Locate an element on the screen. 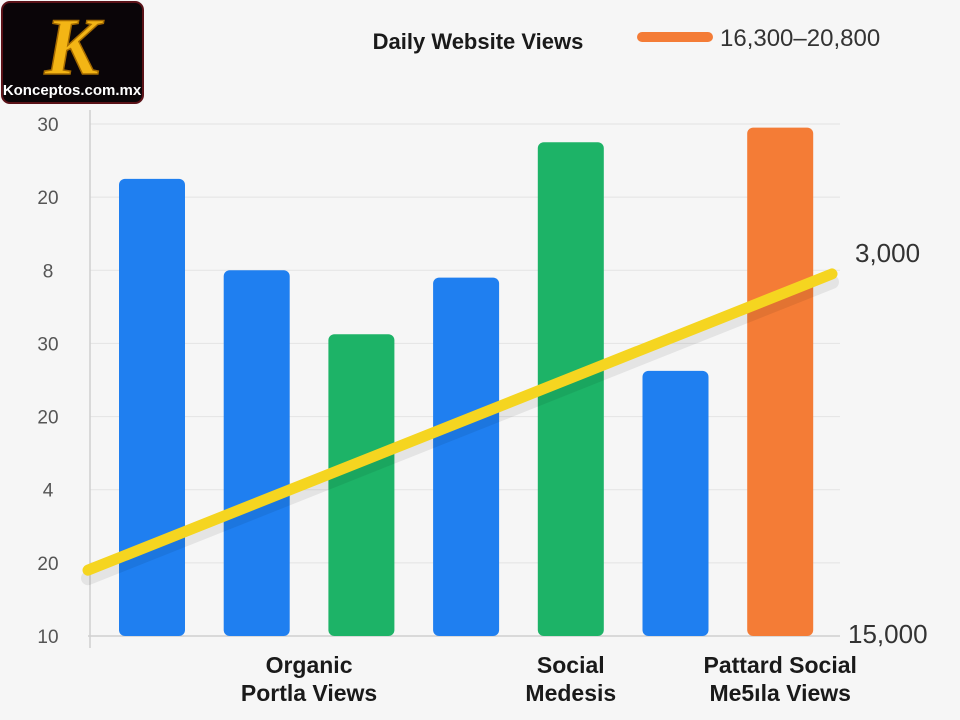 This screenshot has height=720, width=960. annotation-upper-right: 3,000 is located at coordinates (887, 253).